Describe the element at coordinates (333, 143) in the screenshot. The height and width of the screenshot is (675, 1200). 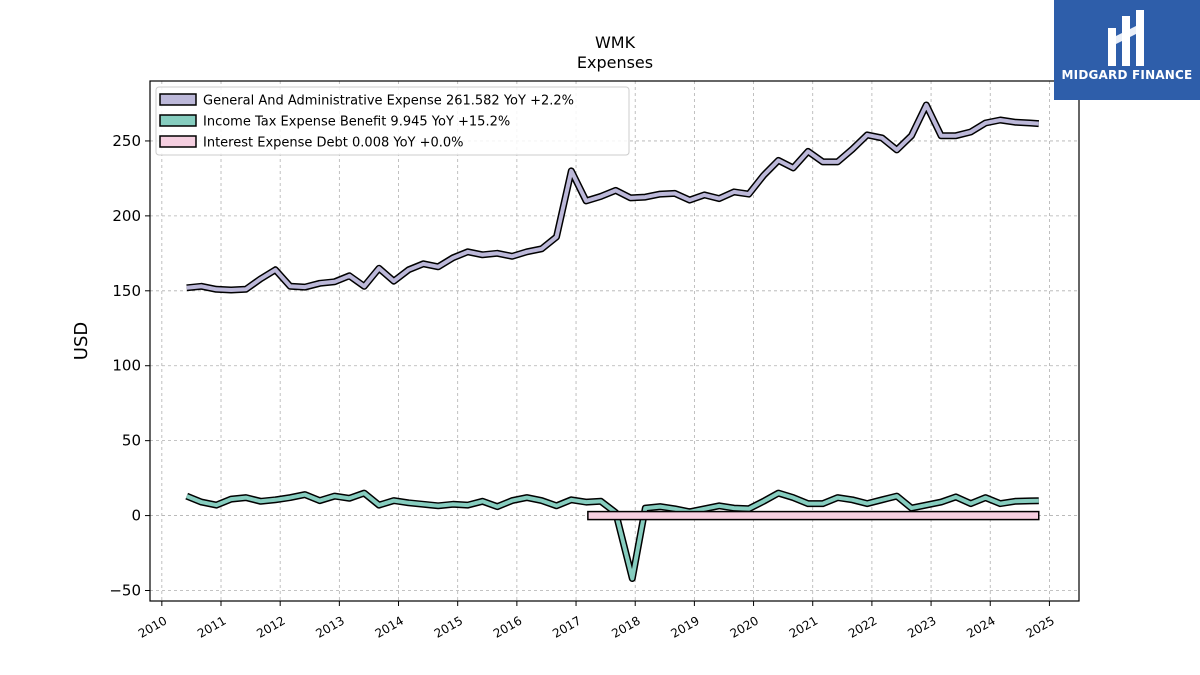
I see `legend-label: Interest Expense Debt 0.008 YoY +0.0%` at that location.